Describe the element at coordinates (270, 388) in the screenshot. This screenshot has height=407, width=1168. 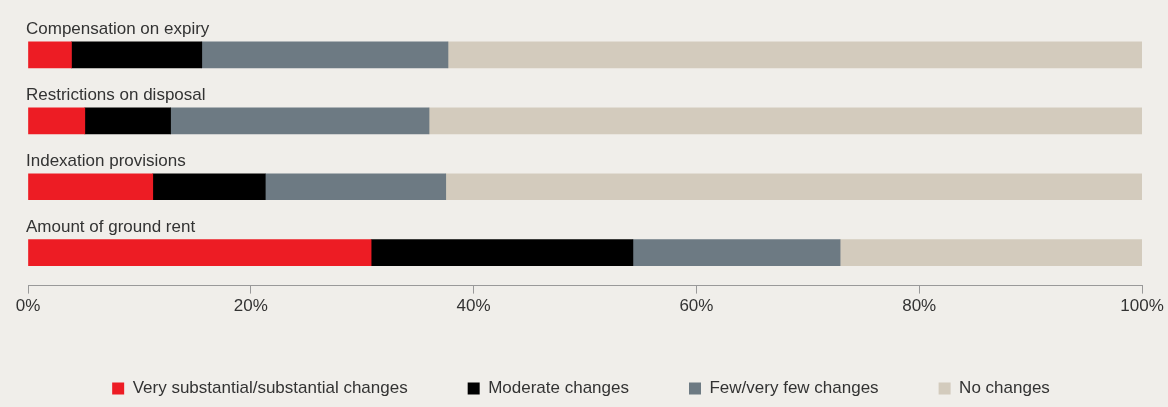
I see `legend-label: Very substantial/substantial changes` at that location.